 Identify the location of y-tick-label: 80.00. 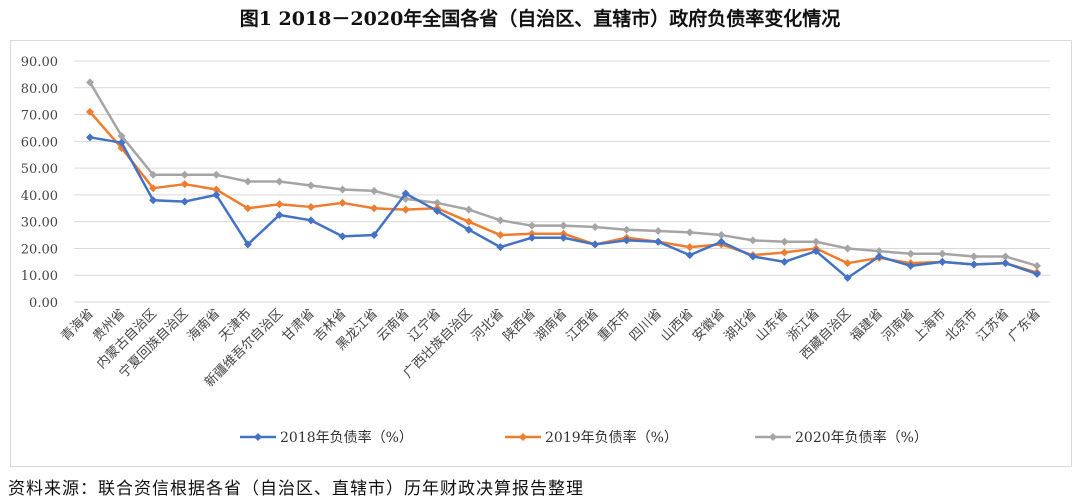
(39, 89).